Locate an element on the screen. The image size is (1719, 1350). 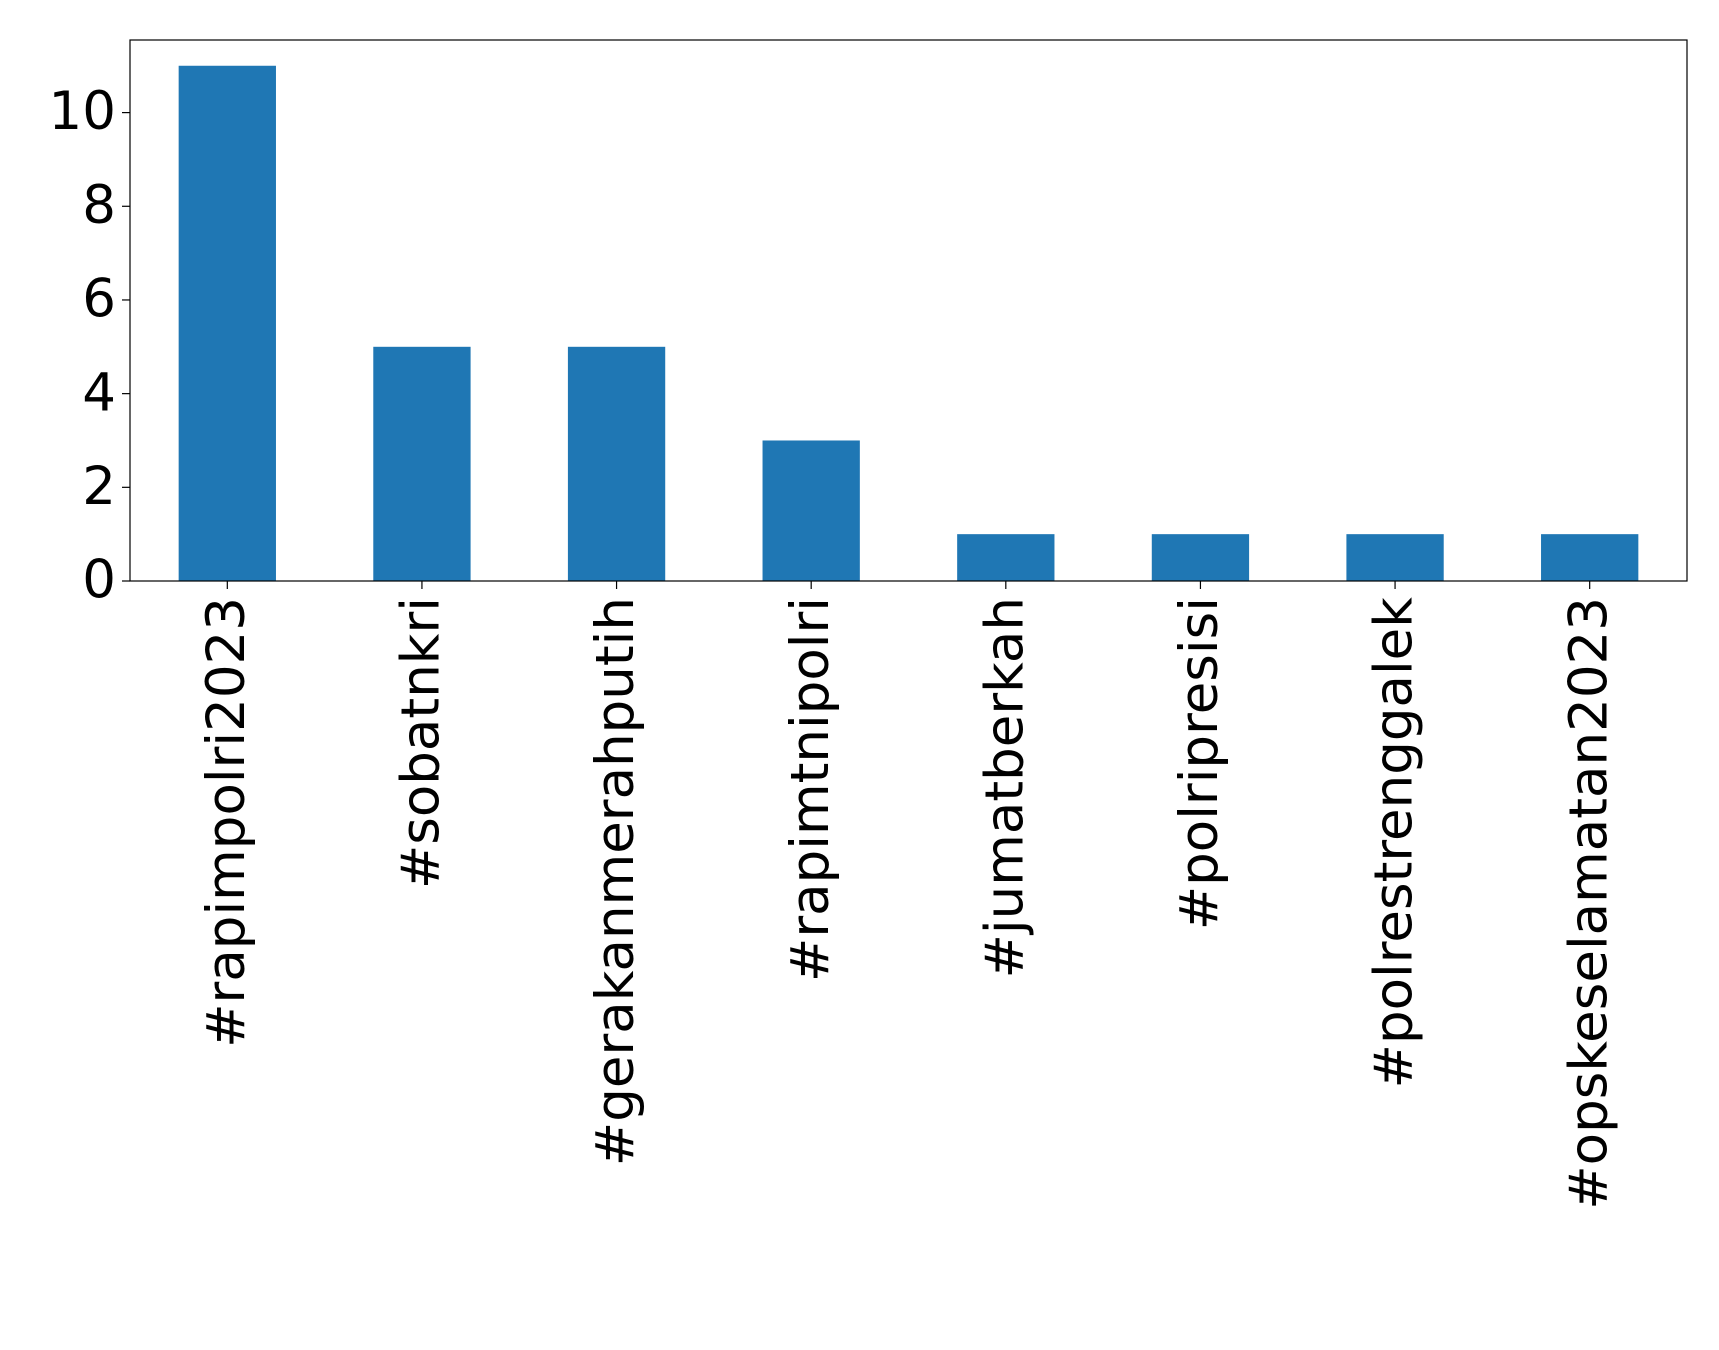
x-tick-label: #rapimpolri2023 is located at coordinates (226, 822).